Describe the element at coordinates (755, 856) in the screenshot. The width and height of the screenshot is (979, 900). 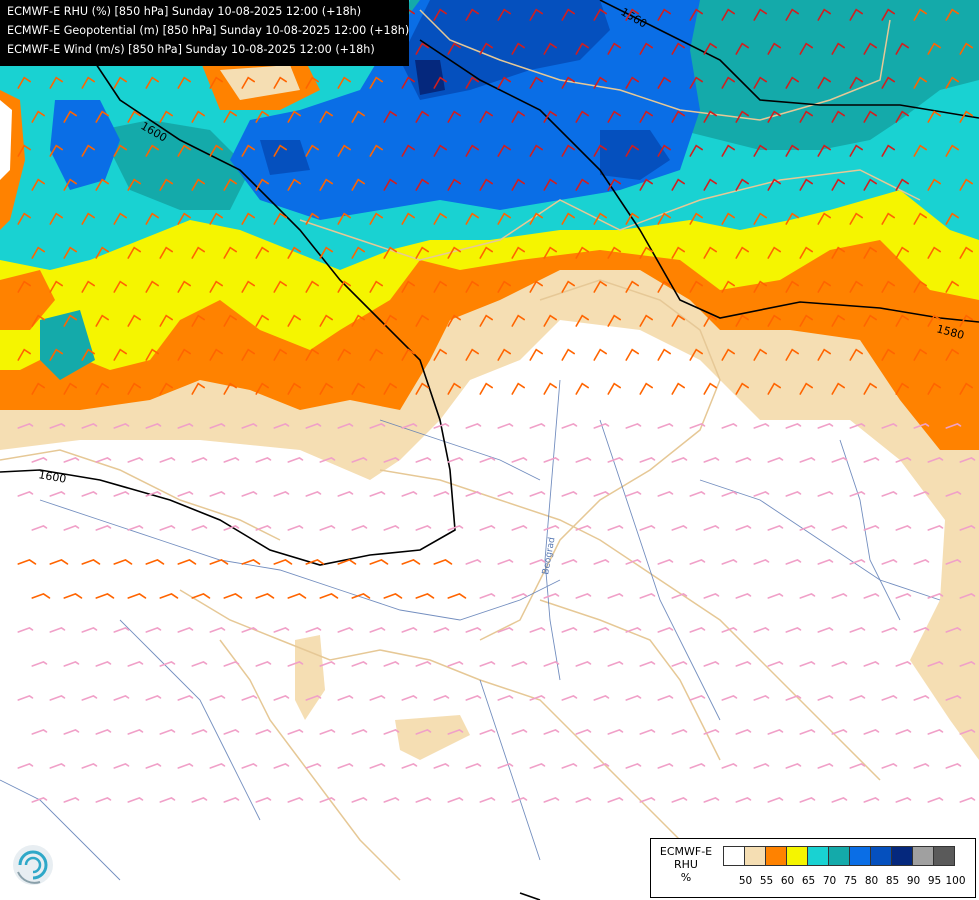
I see `legend-swatch` at that location.